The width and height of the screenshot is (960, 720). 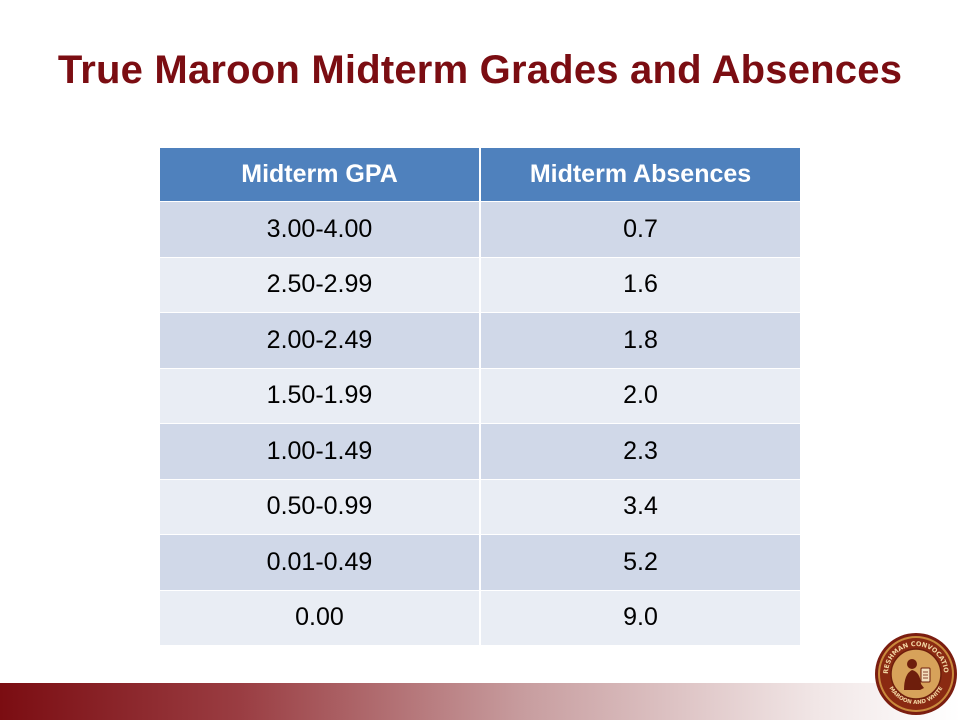 I want to click on footer-gradient-bar, so click(x=480, y=701).